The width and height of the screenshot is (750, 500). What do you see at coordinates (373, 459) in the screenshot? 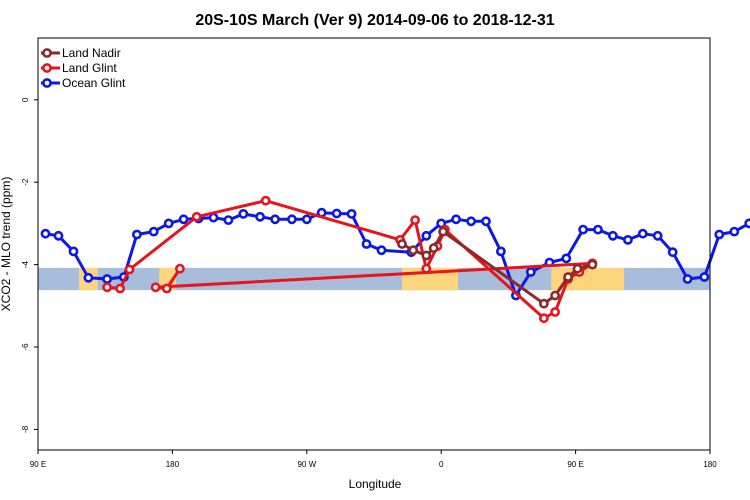
I see `x-axis: 90 E 180 90 W 0 90 E 180` at bounding box center [373, 459].